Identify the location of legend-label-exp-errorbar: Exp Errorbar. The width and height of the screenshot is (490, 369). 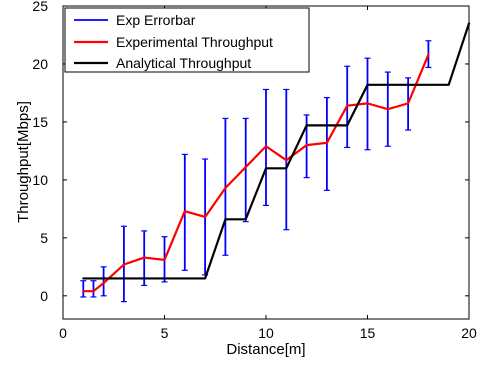
(156, 20).